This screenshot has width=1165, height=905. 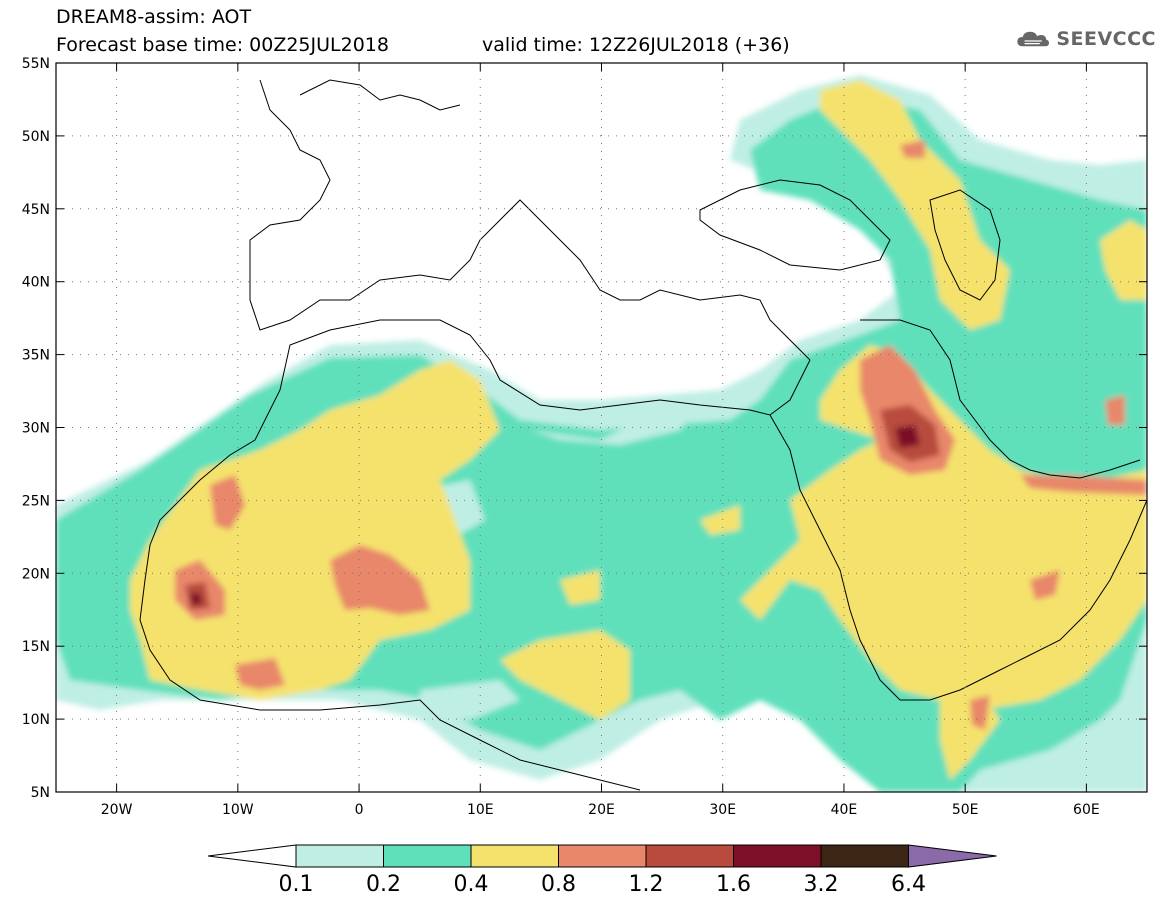 I want to click on seevccc-logo: SEEVCCC, so click(x=1086, y=39).